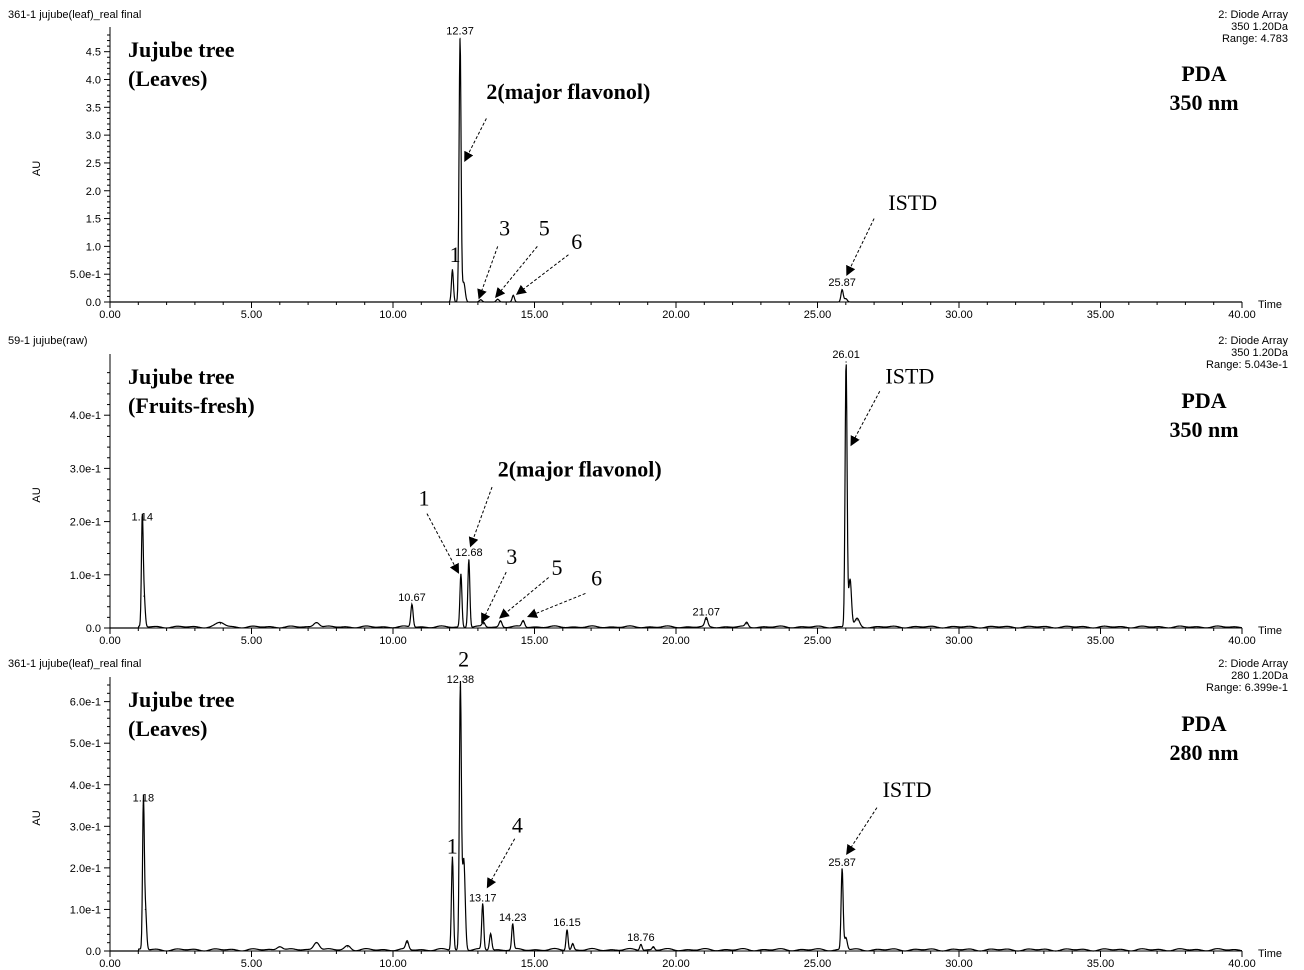 This screenshot has height=970, width=1304. I want to click on y-tick-label: 3.5, so click(93, 108).